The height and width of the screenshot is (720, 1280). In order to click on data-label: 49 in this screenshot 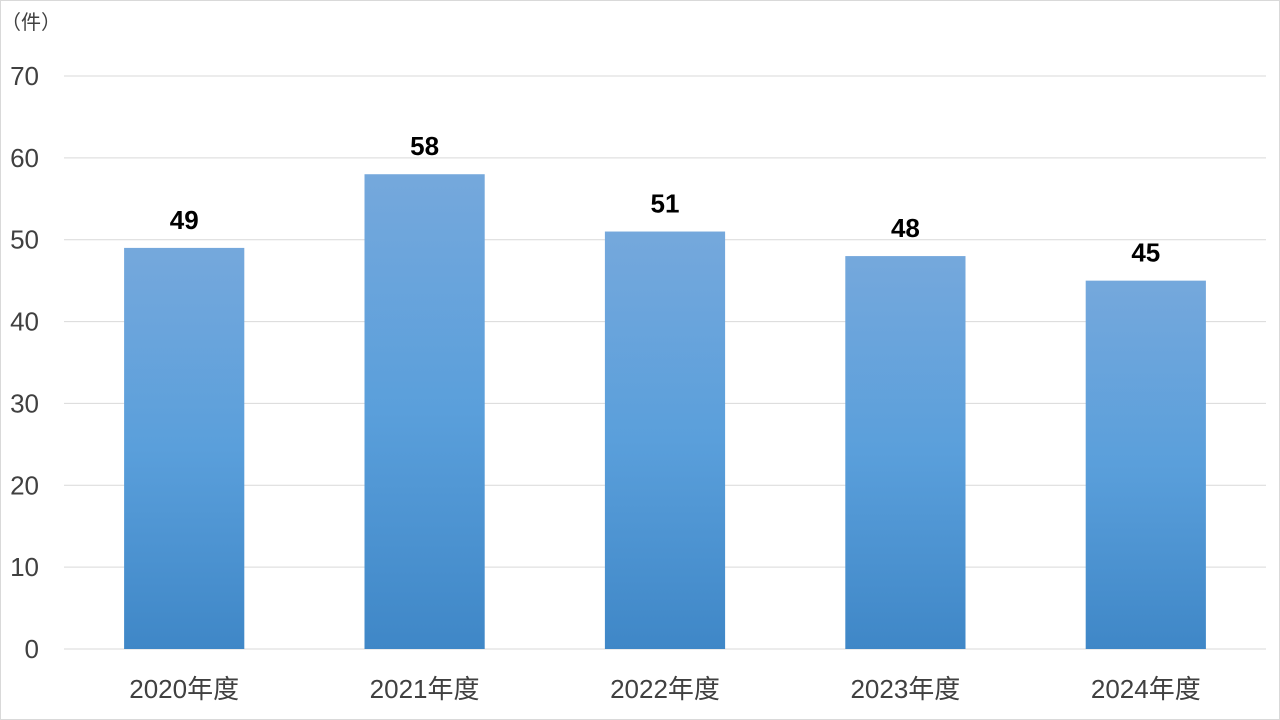, I will do `click(184, 220)`.